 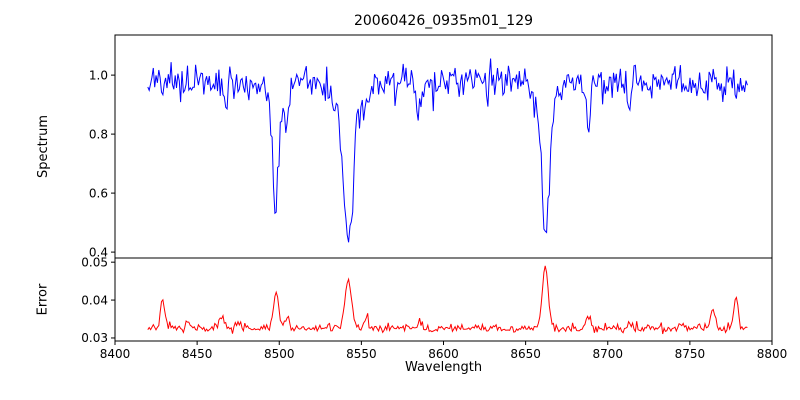 I want to click on x-tick-label: 8700, so click(x=607, y=354).